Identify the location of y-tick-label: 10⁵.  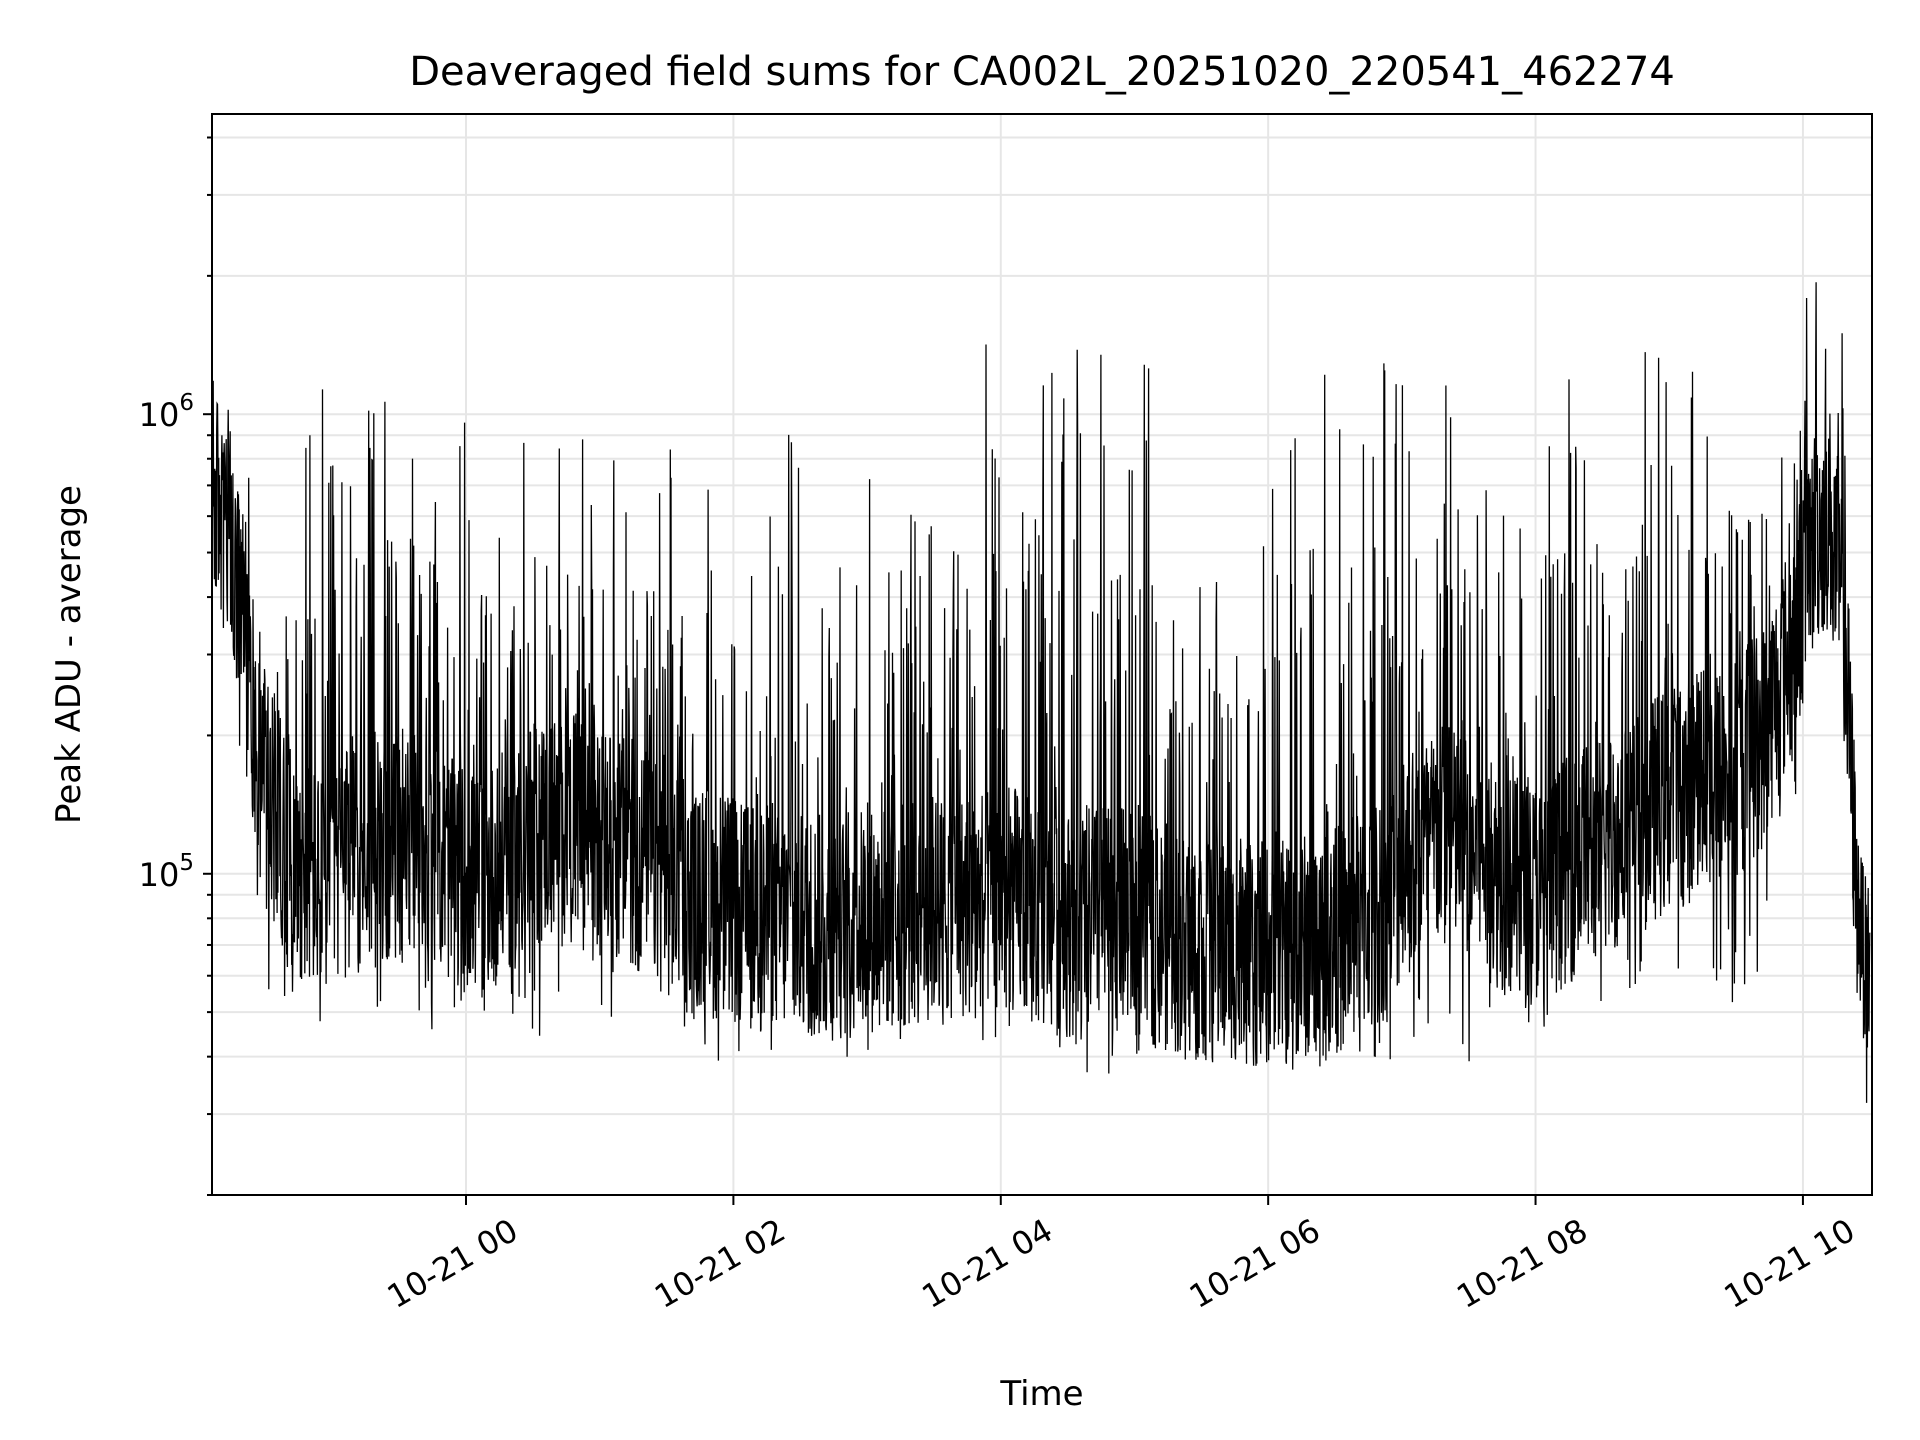
(166, 872).